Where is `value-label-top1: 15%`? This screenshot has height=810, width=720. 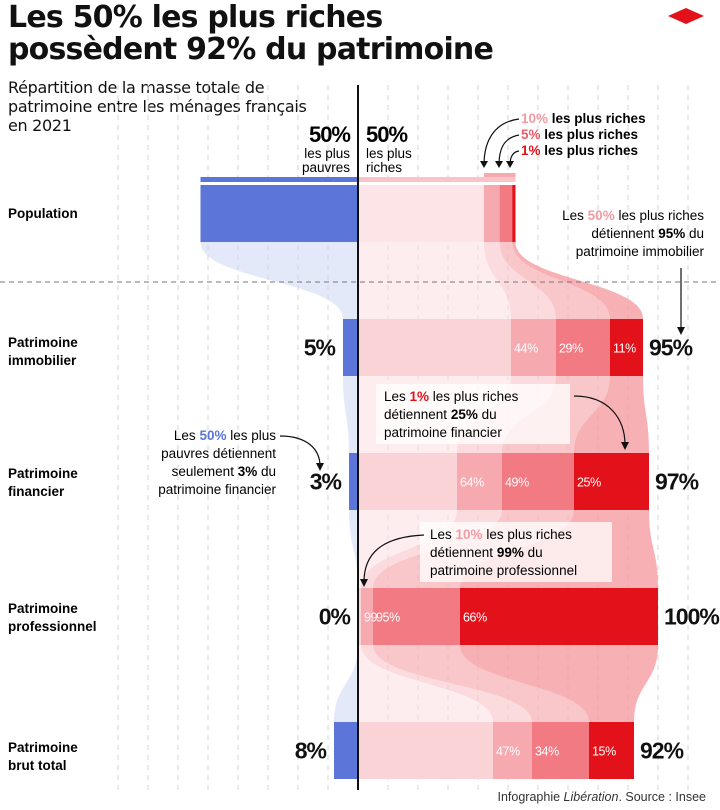 value-label-top1: 15% is located at coordinates (604, 752).